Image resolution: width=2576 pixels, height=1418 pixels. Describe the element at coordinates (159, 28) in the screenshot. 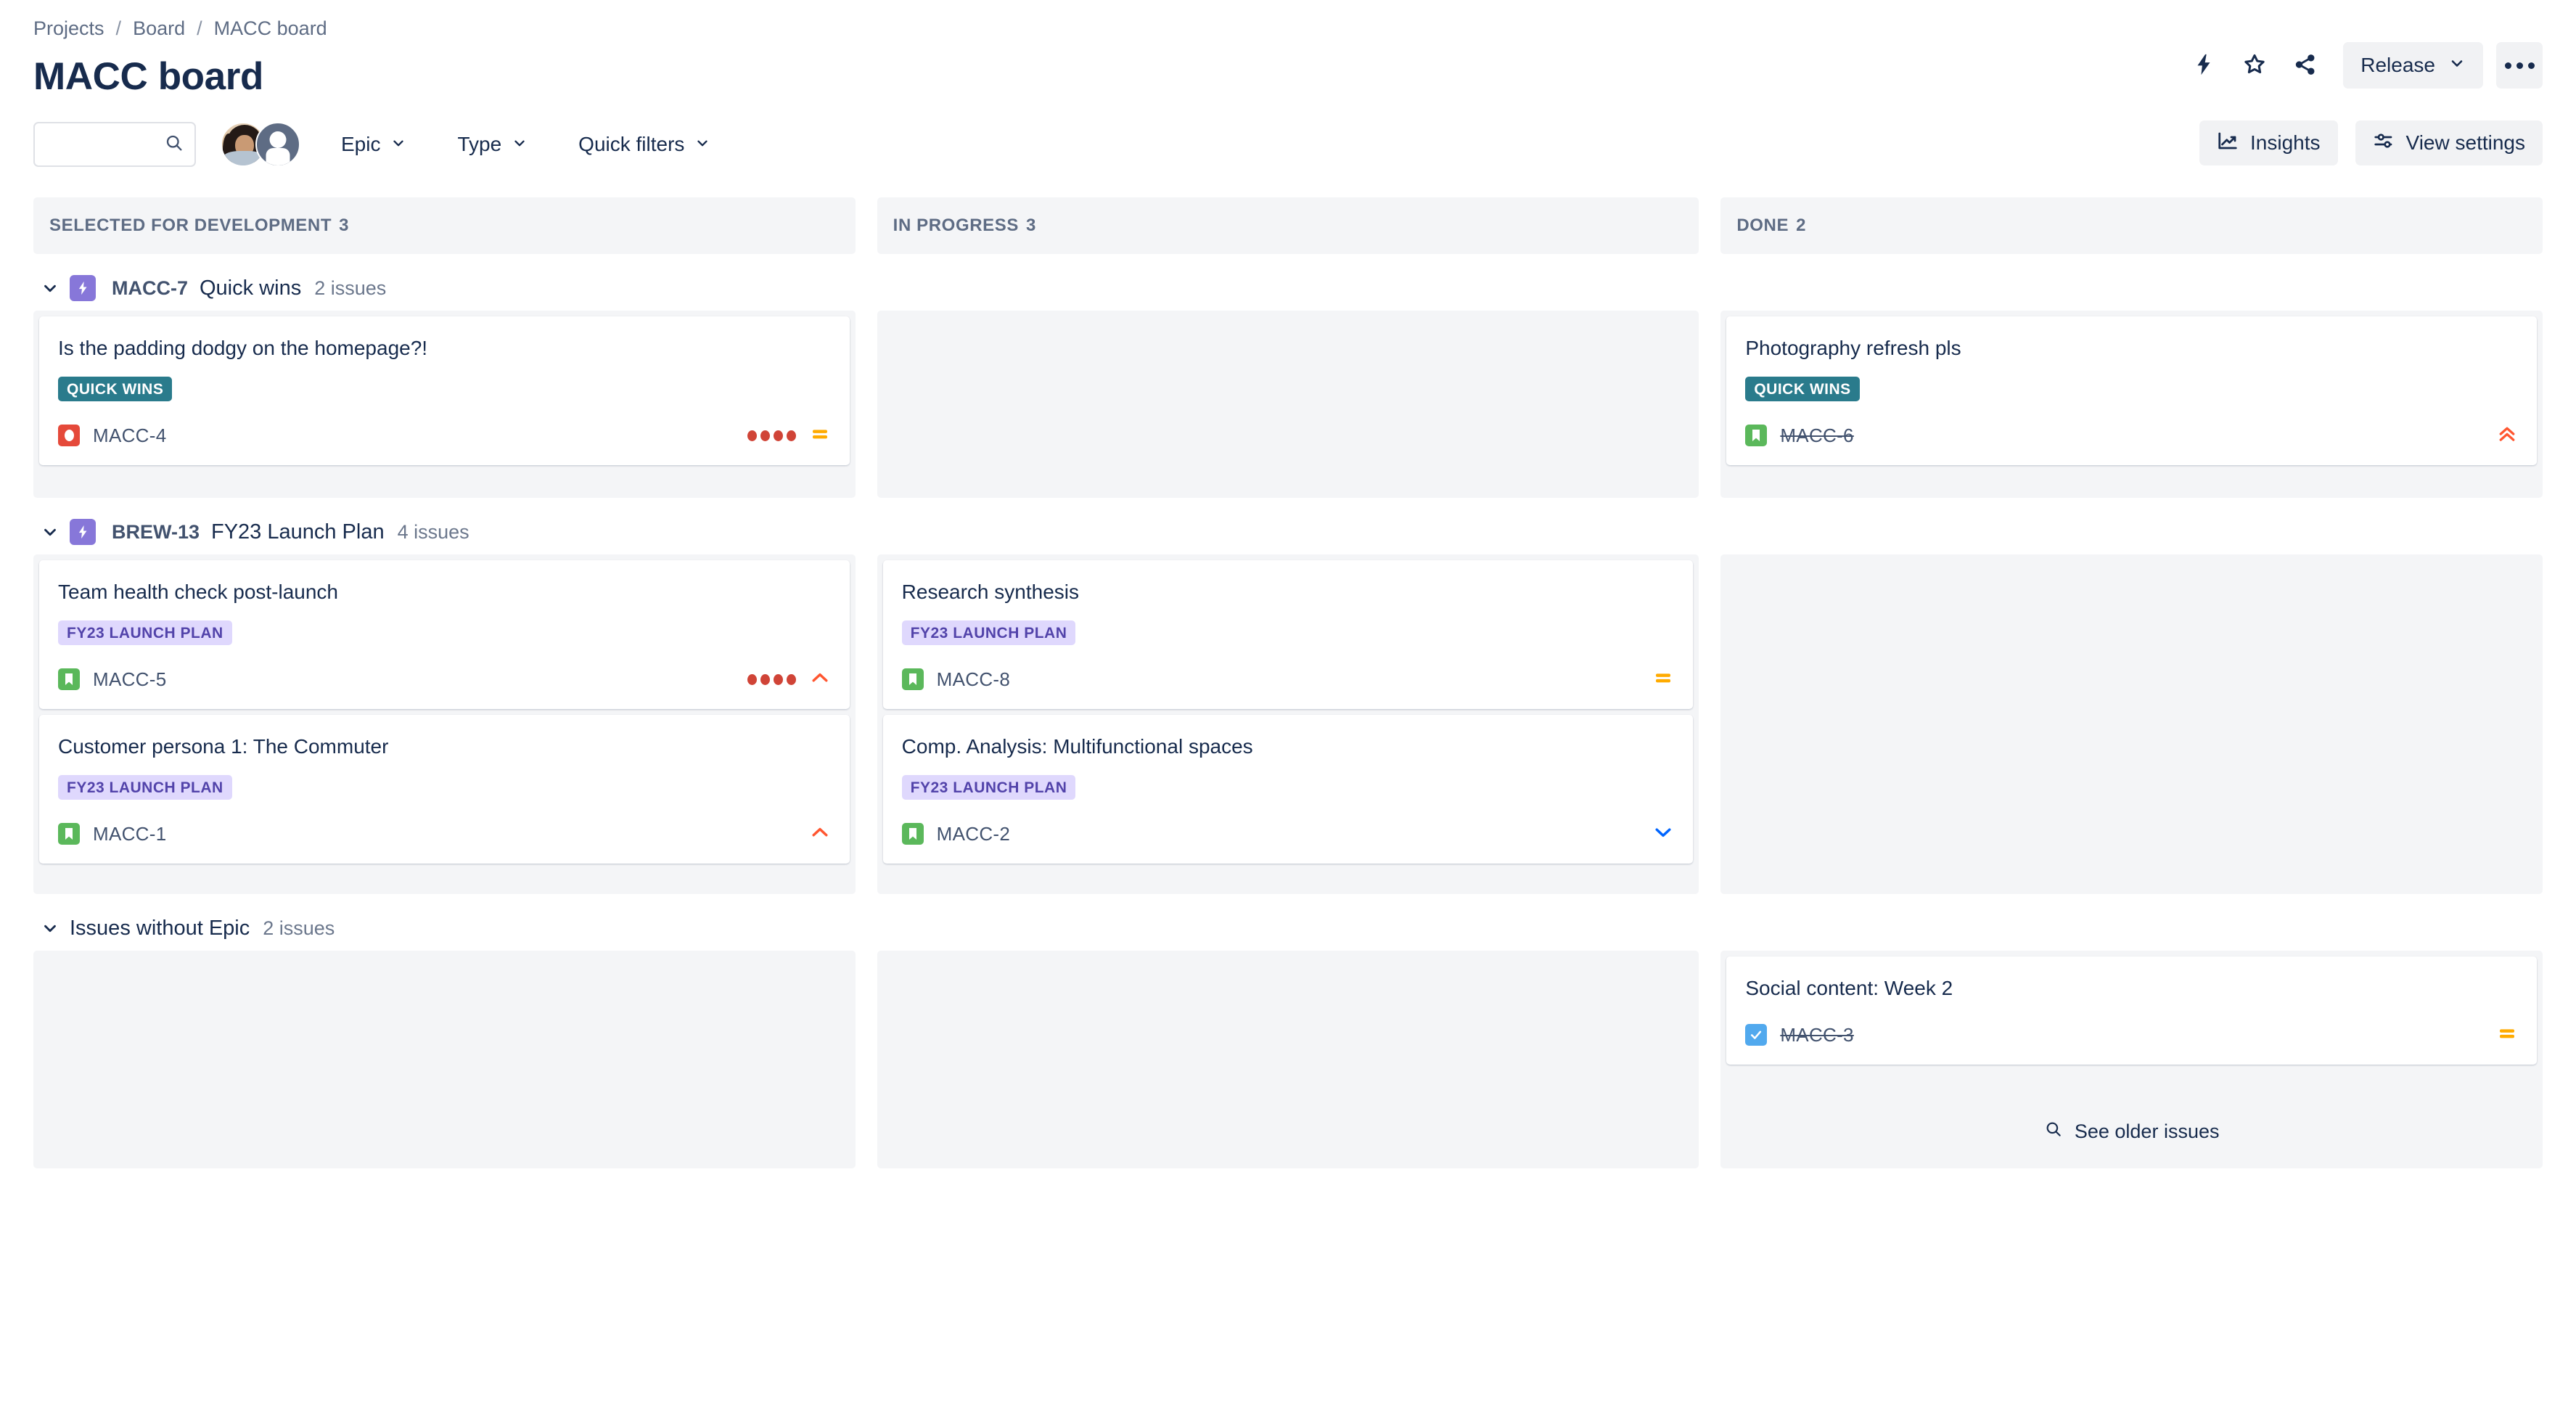

I see `breadcrumb-item-board: Board` at that location.